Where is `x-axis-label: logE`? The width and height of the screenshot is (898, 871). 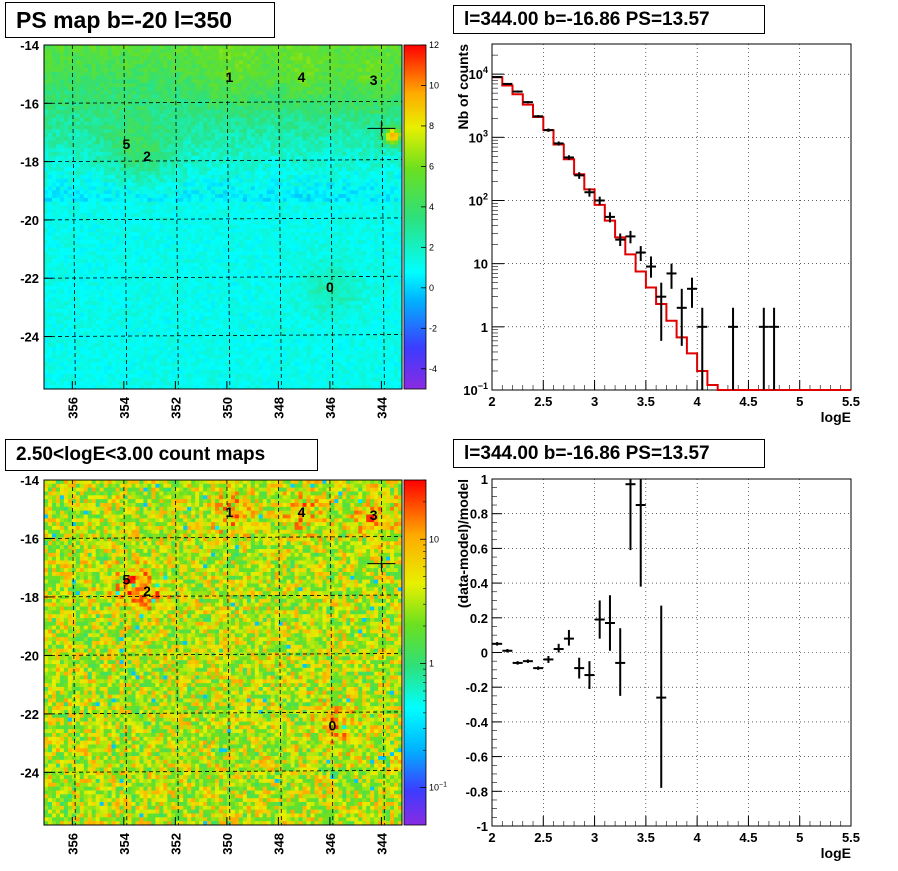
x-axis-label: logE is located at coordinates (836, 853).